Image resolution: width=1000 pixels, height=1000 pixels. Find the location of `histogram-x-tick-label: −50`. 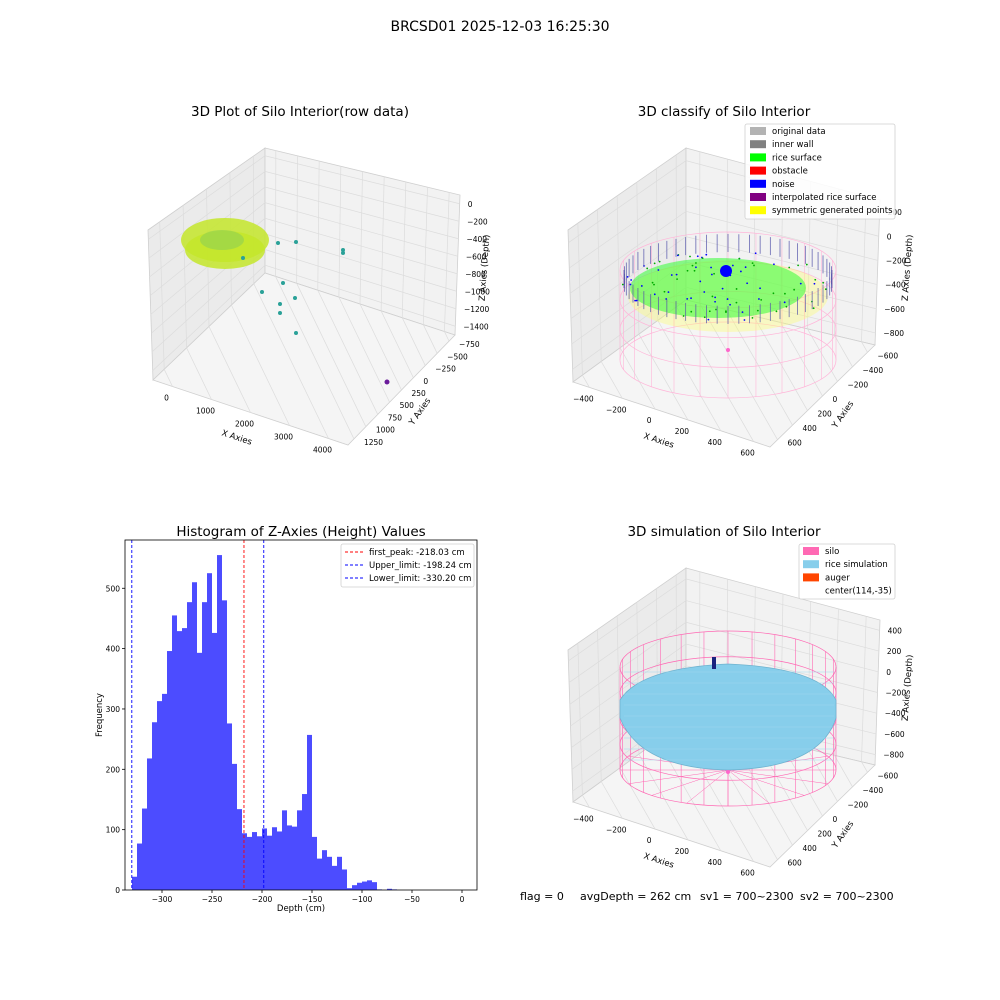

histogram-x-tick-label: −50 is located at coordinates (412, 899).